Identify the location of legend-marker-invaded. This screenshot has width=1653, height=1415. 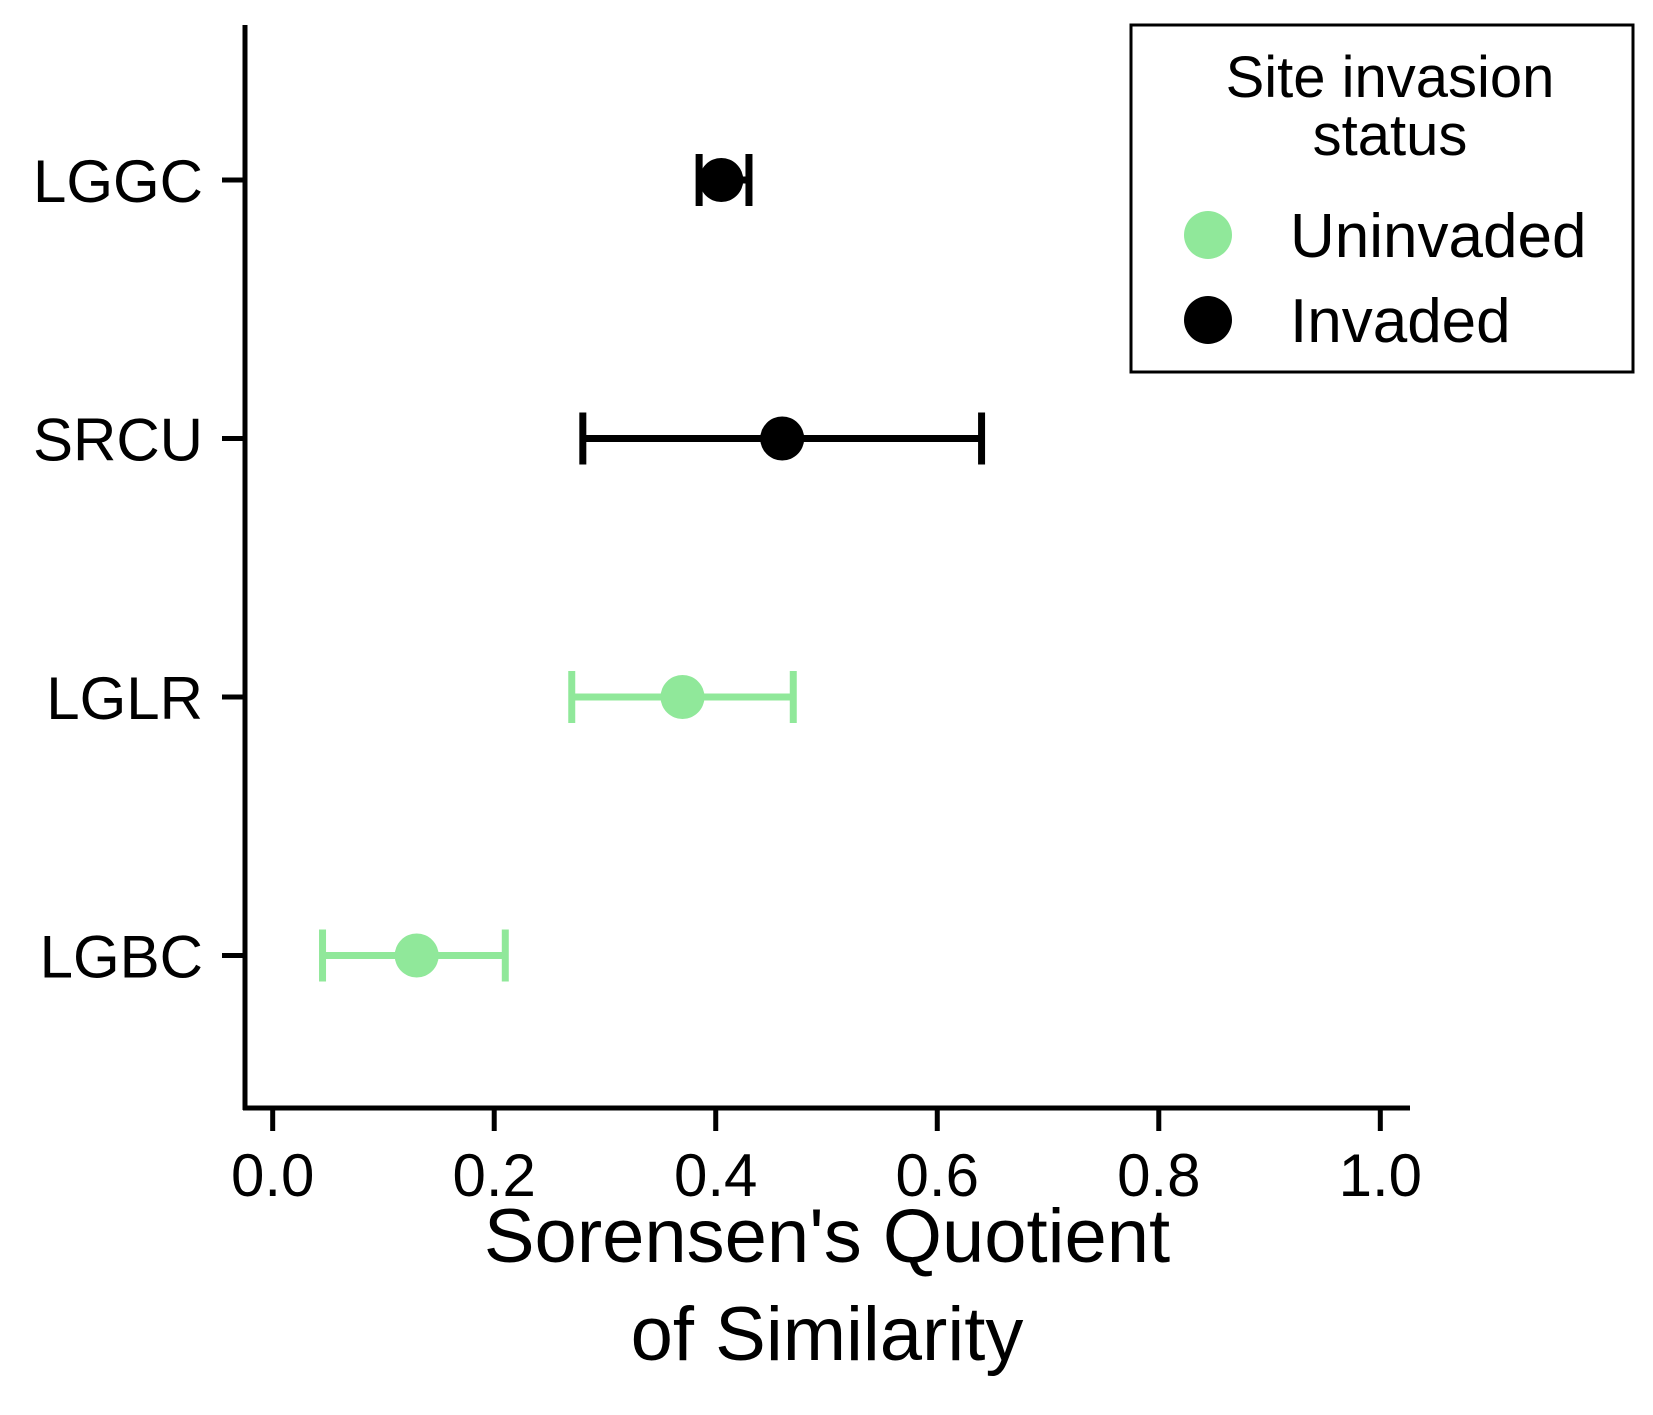
(1208, 320).